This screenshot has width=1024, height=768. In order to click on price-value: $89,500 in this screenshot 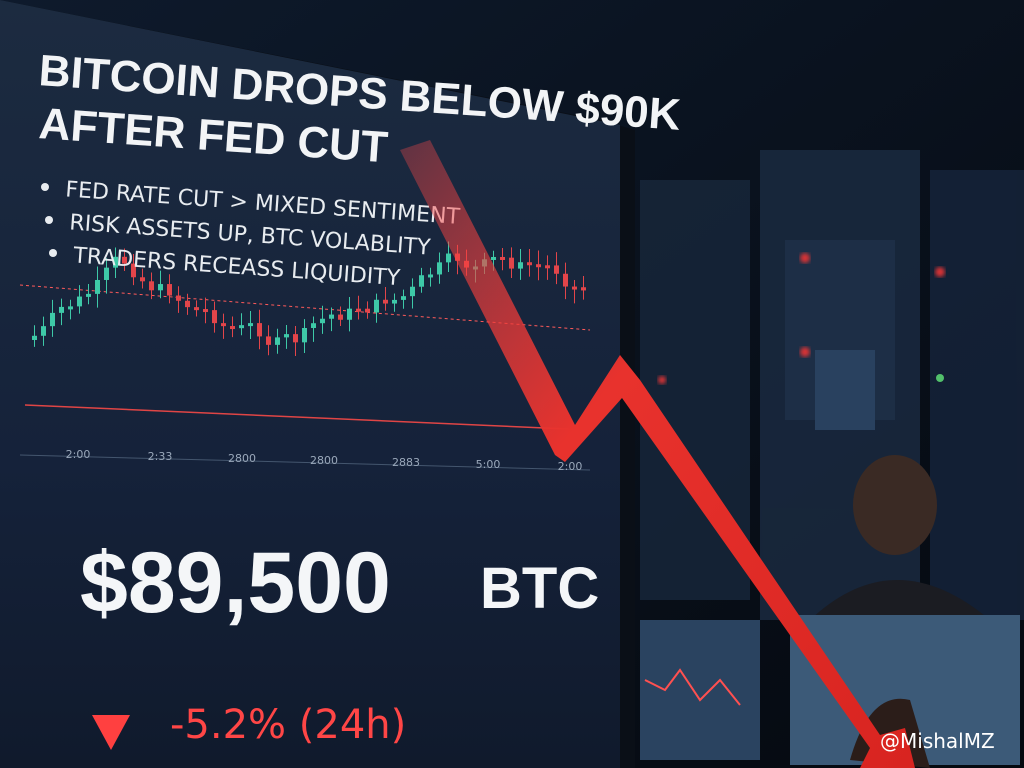, I will do `click(235, 583)`.